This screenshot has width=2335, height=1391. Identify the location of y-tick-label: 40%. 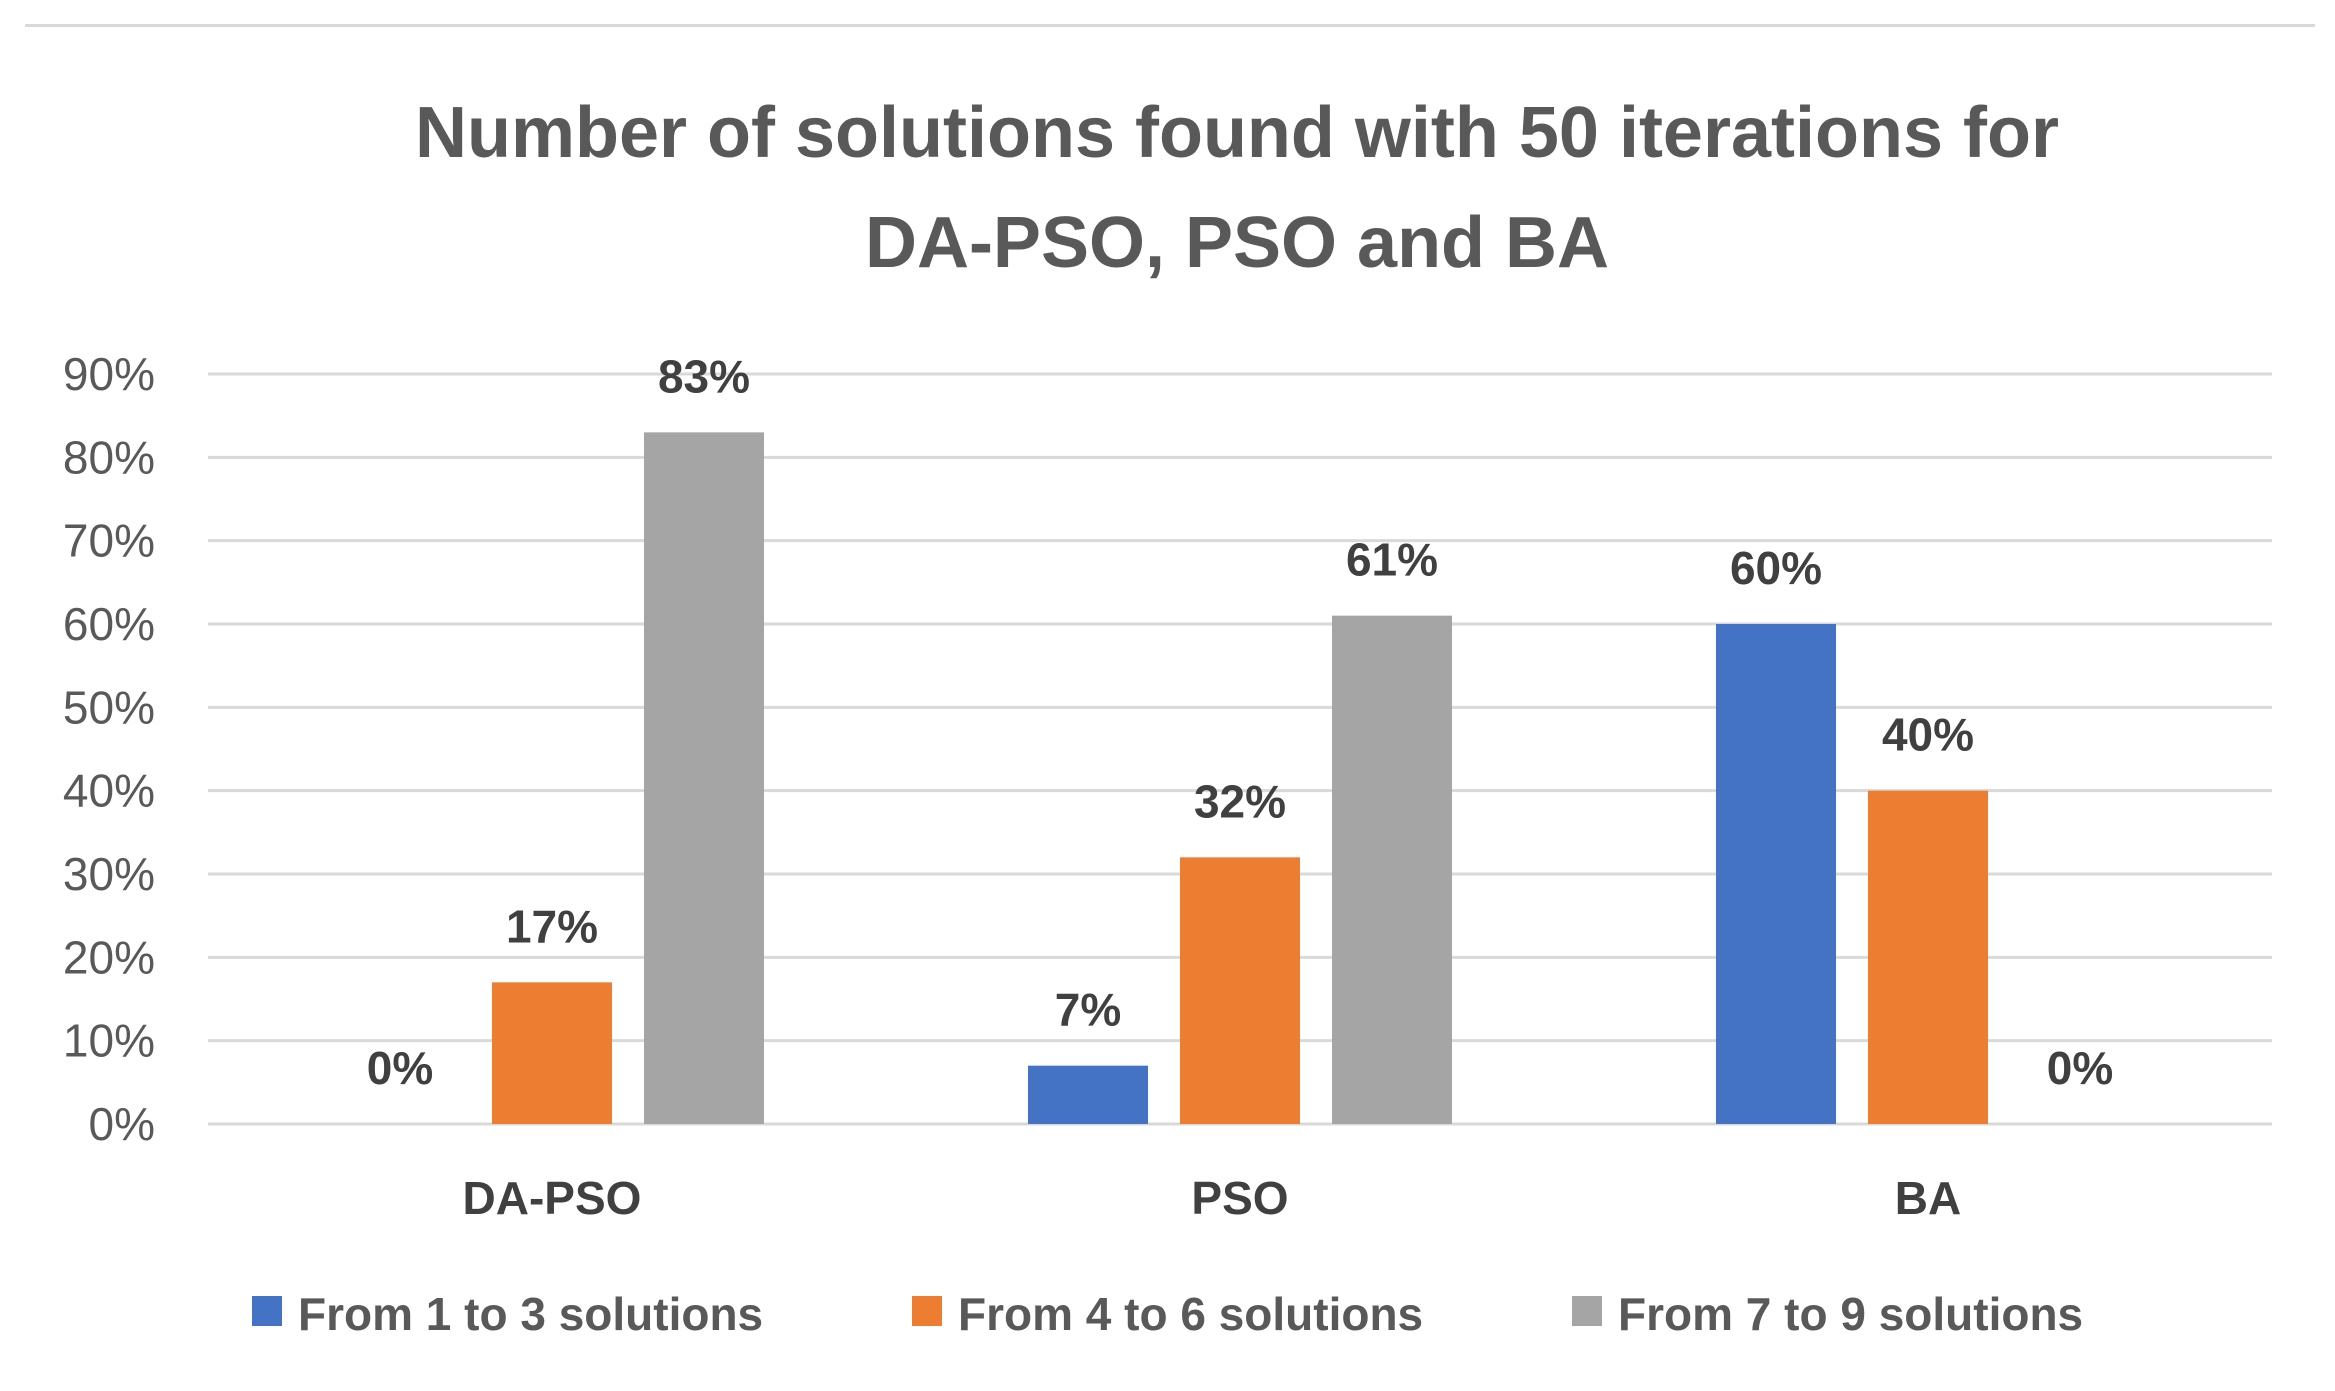
(109, 791).